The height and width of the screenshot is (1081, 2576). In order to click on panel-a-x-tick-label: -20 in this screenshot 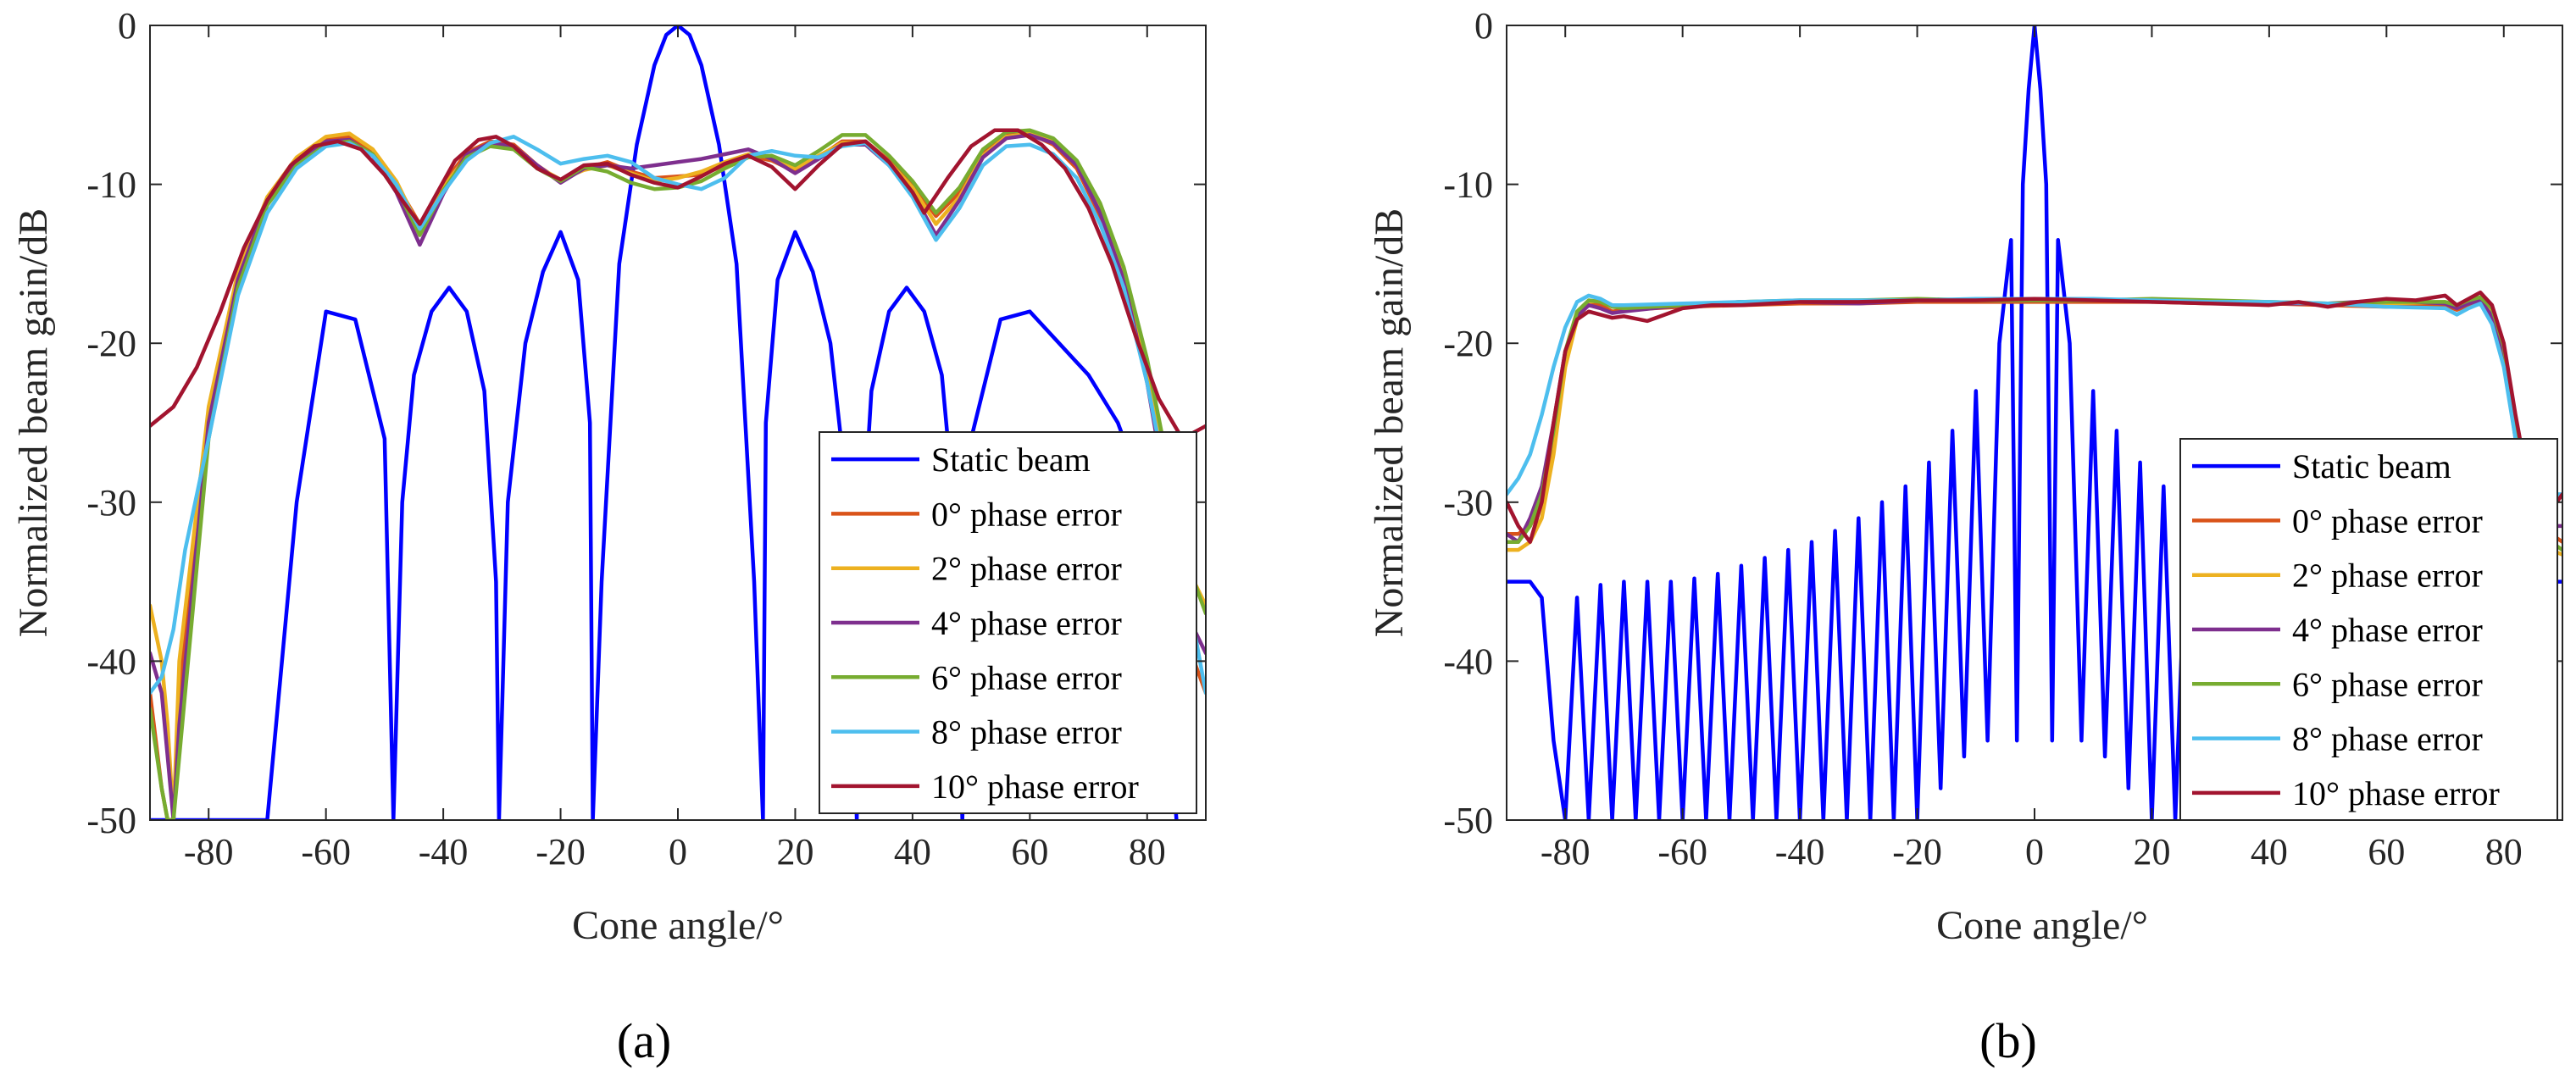, I will do `click(561, 852)`.